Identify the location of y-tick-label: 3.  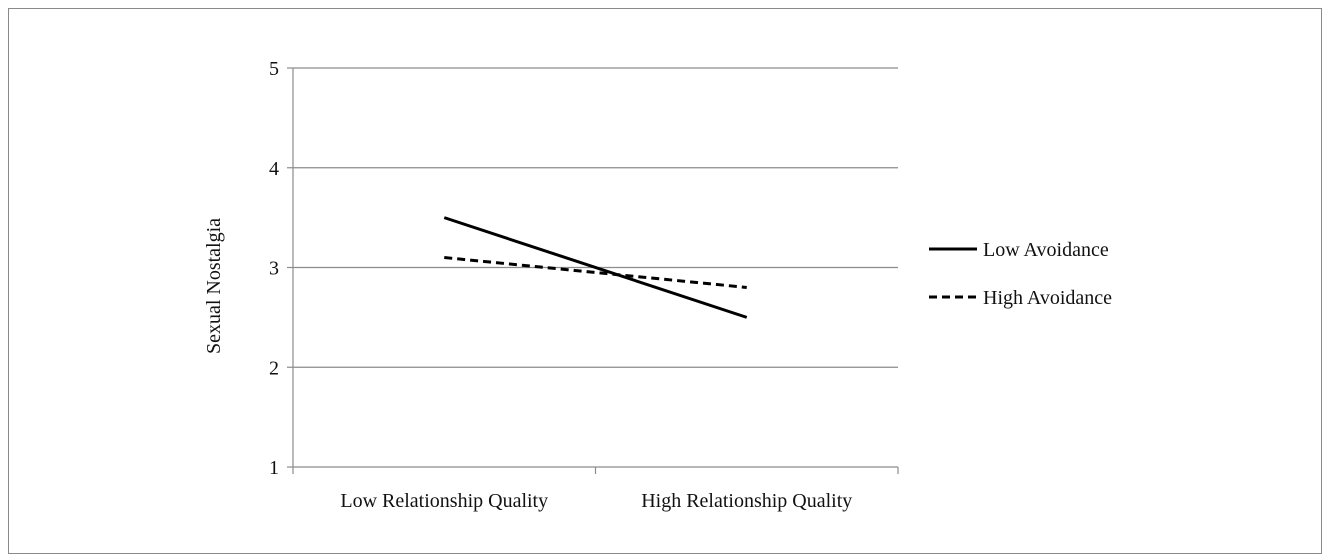
(274, 269).